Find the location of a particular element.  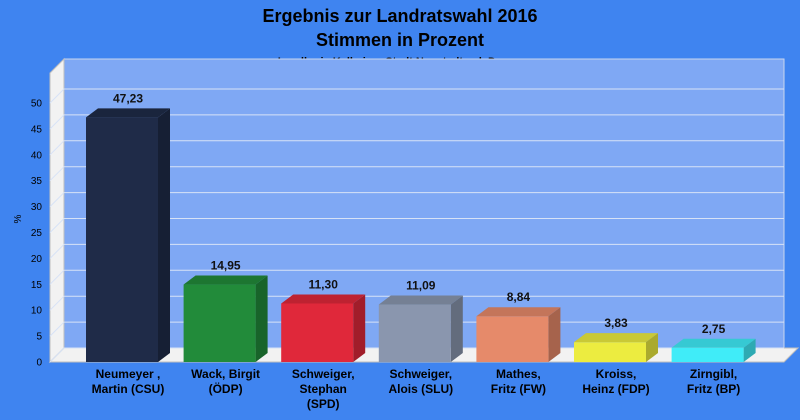

y-tick-label: 35 is located at coordinates (37, 181).